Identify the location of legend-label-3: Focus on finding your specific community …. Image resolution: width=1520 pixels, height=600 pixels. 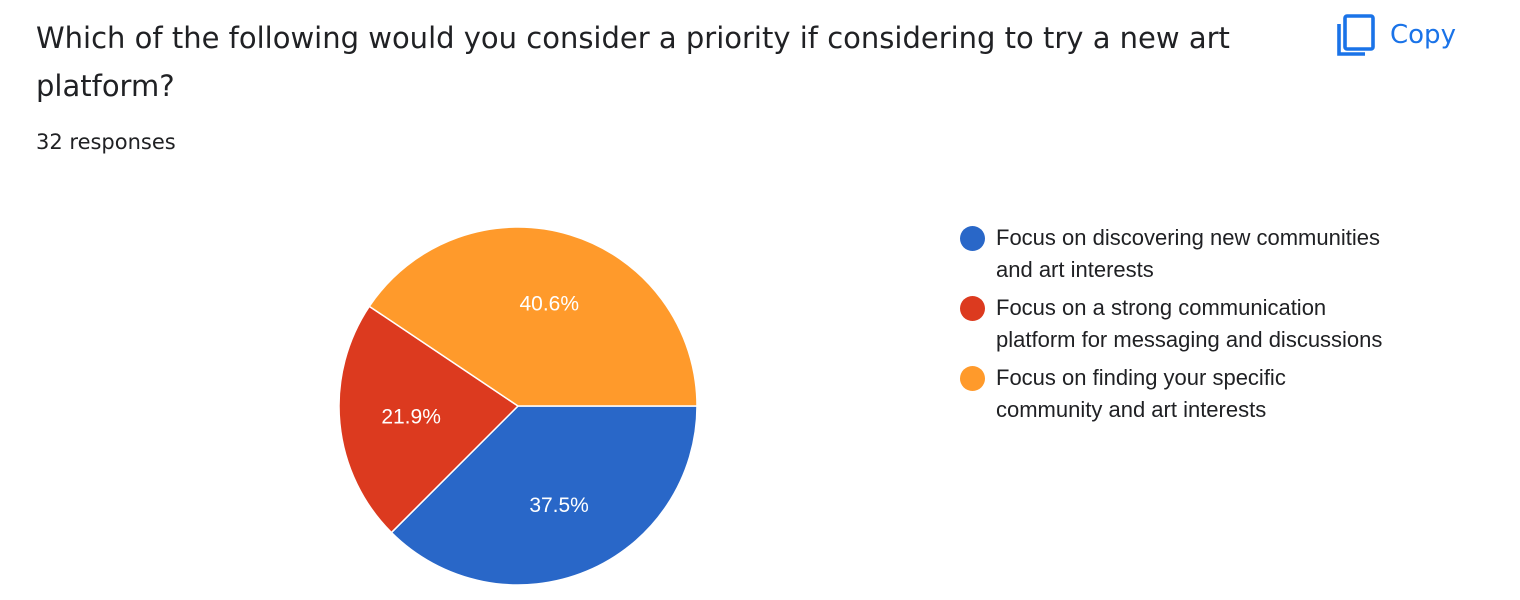
(1141, 394).